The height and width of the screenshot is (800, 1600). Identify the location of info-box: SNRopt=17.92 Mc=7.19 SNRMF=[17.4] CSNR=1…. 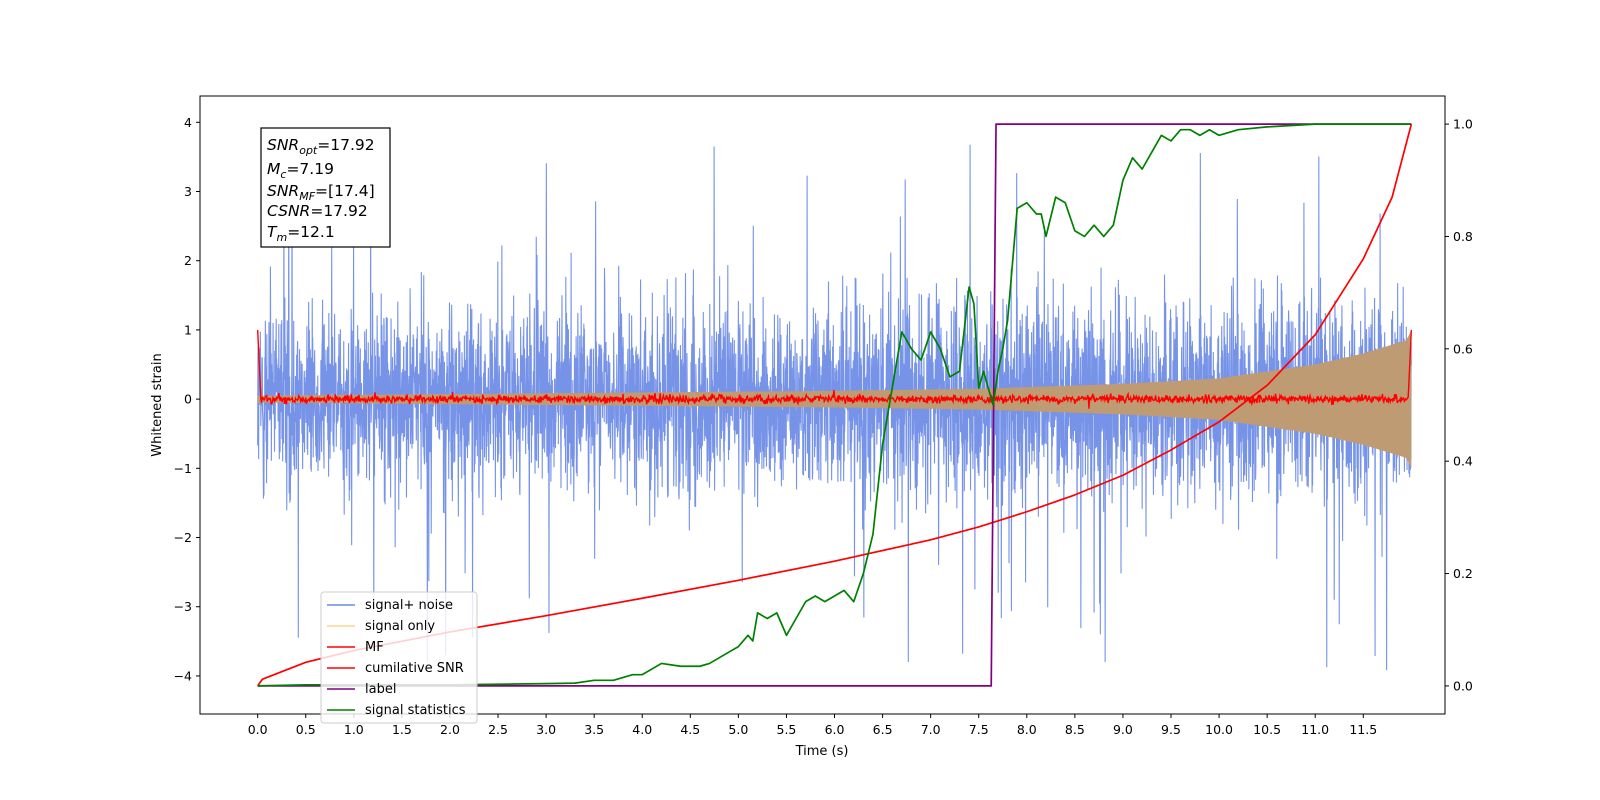
(325, 187).